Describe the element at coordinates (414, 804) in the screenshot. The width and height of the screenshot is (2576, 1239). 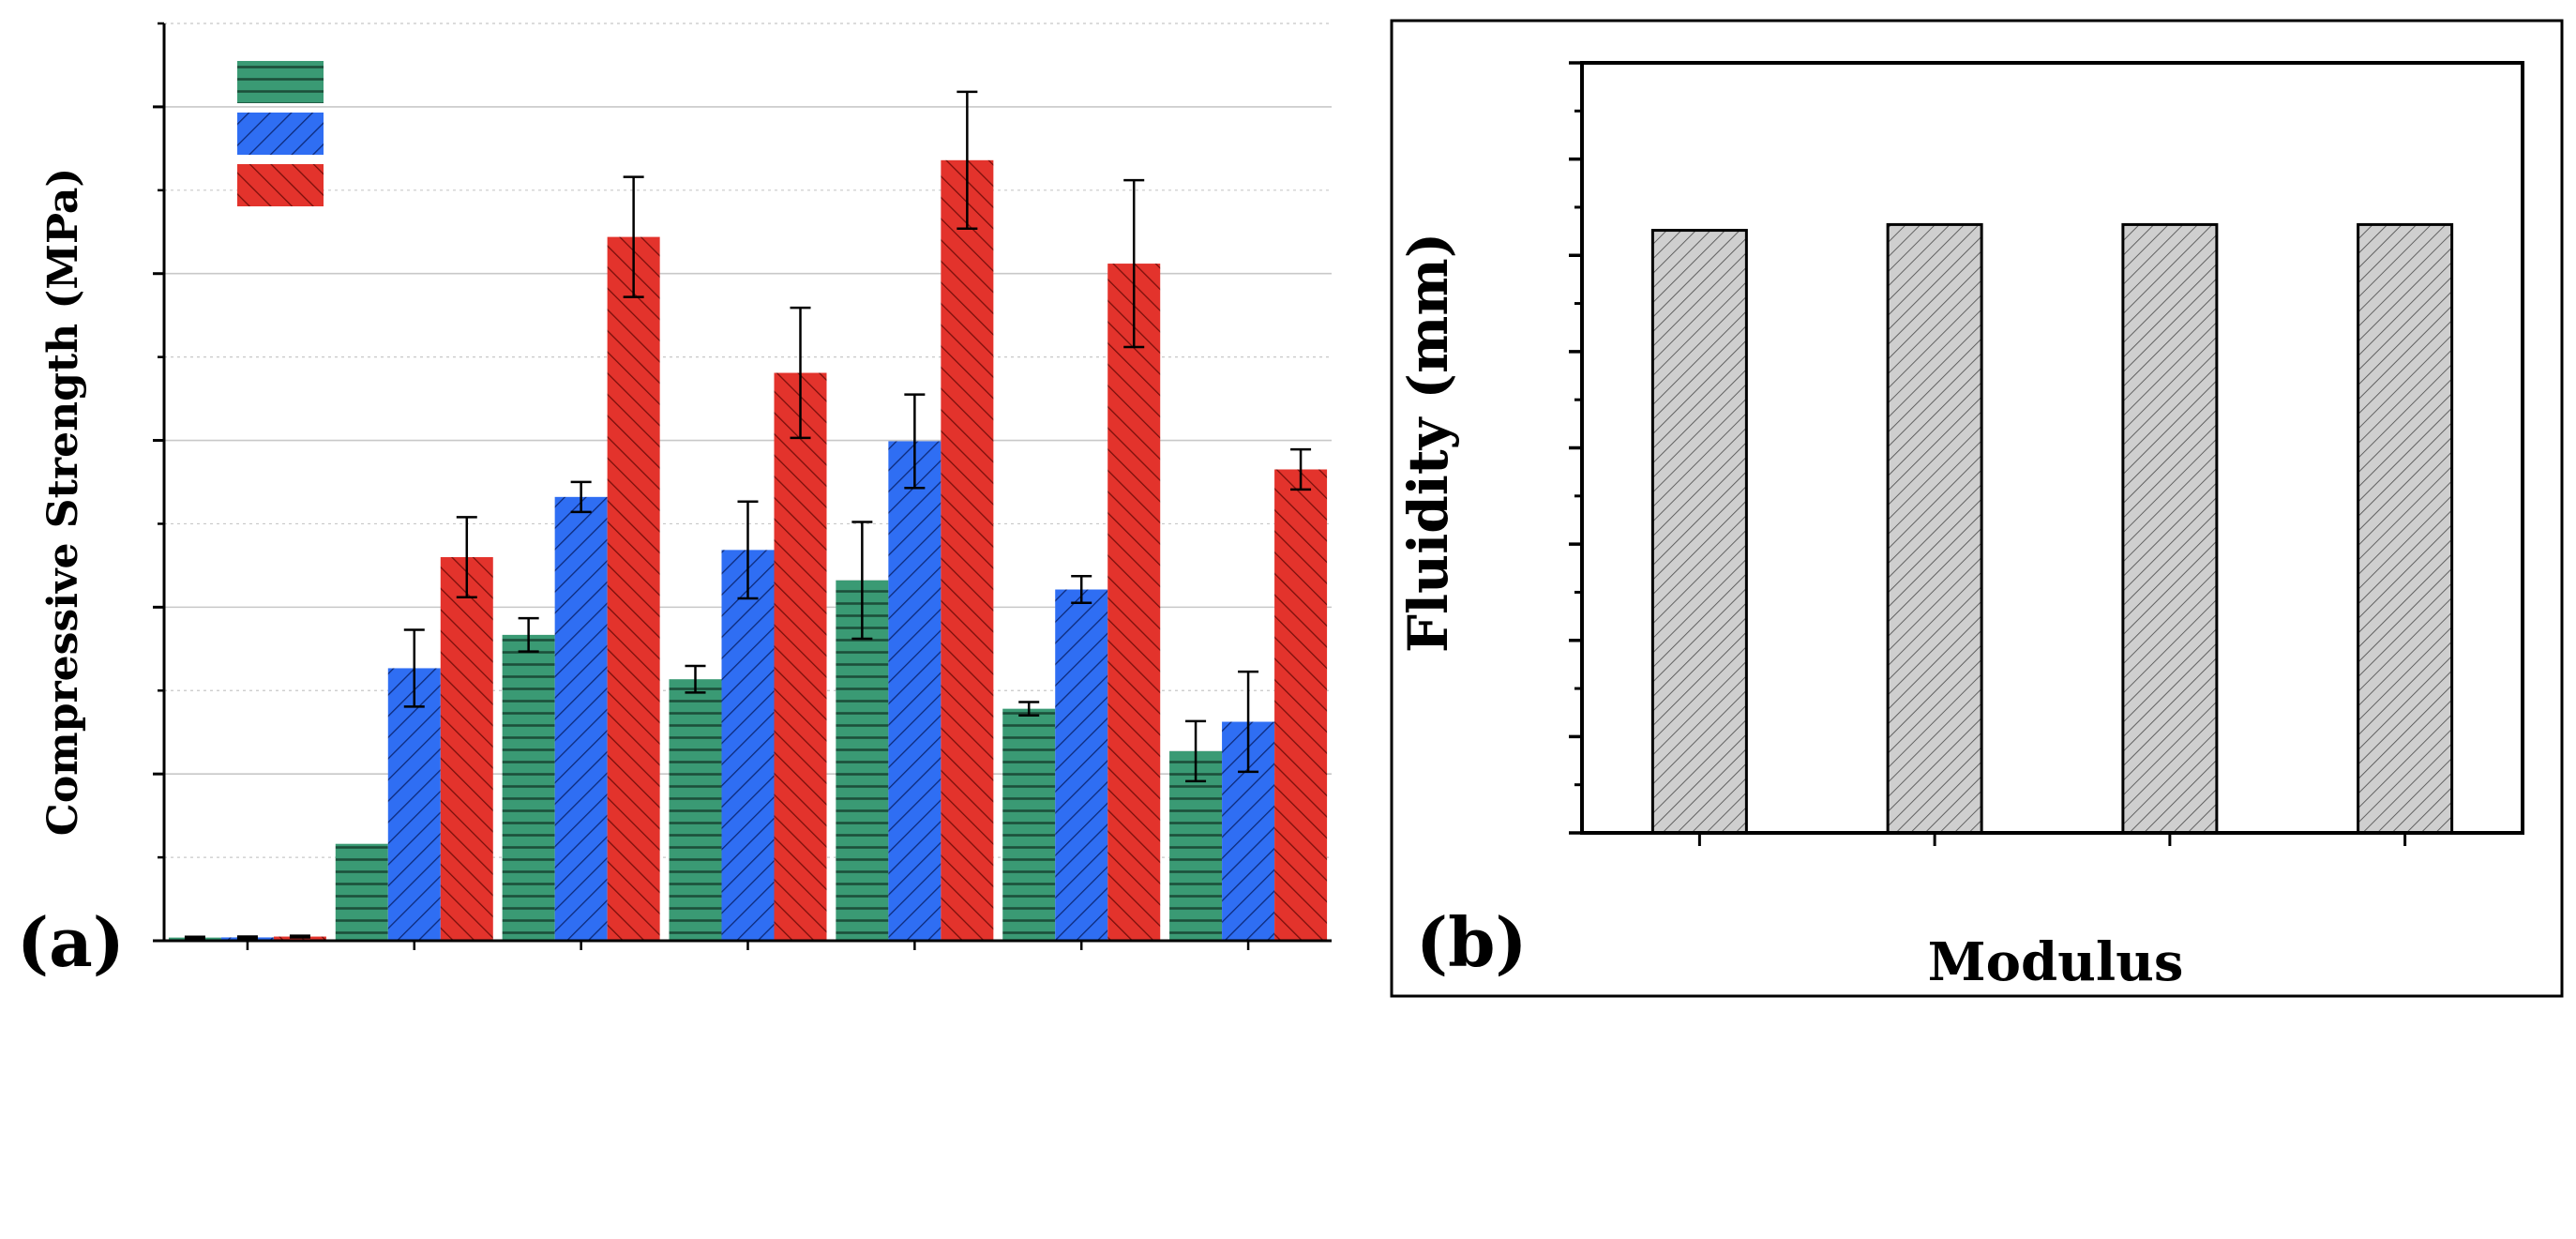
I see `bar-7d-FA5GB5SS0` at that location.